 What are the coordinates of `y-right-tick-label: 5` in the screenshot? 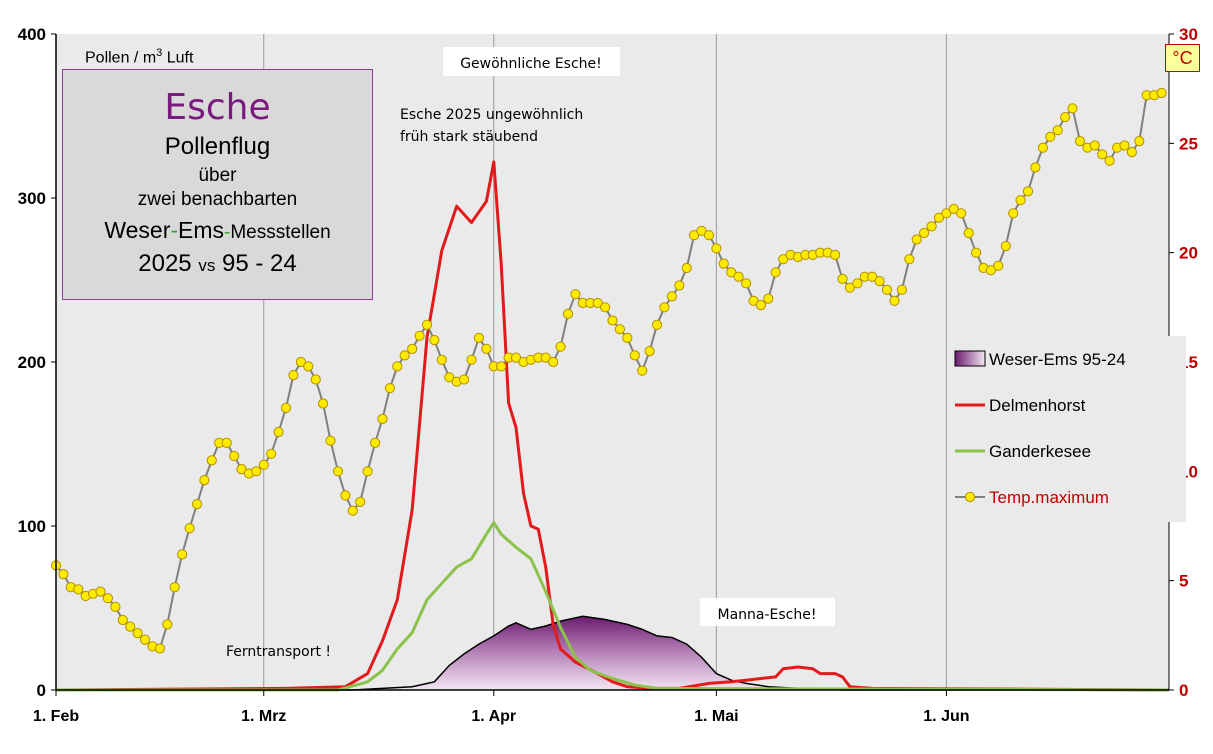 It's located at (1183, 581).